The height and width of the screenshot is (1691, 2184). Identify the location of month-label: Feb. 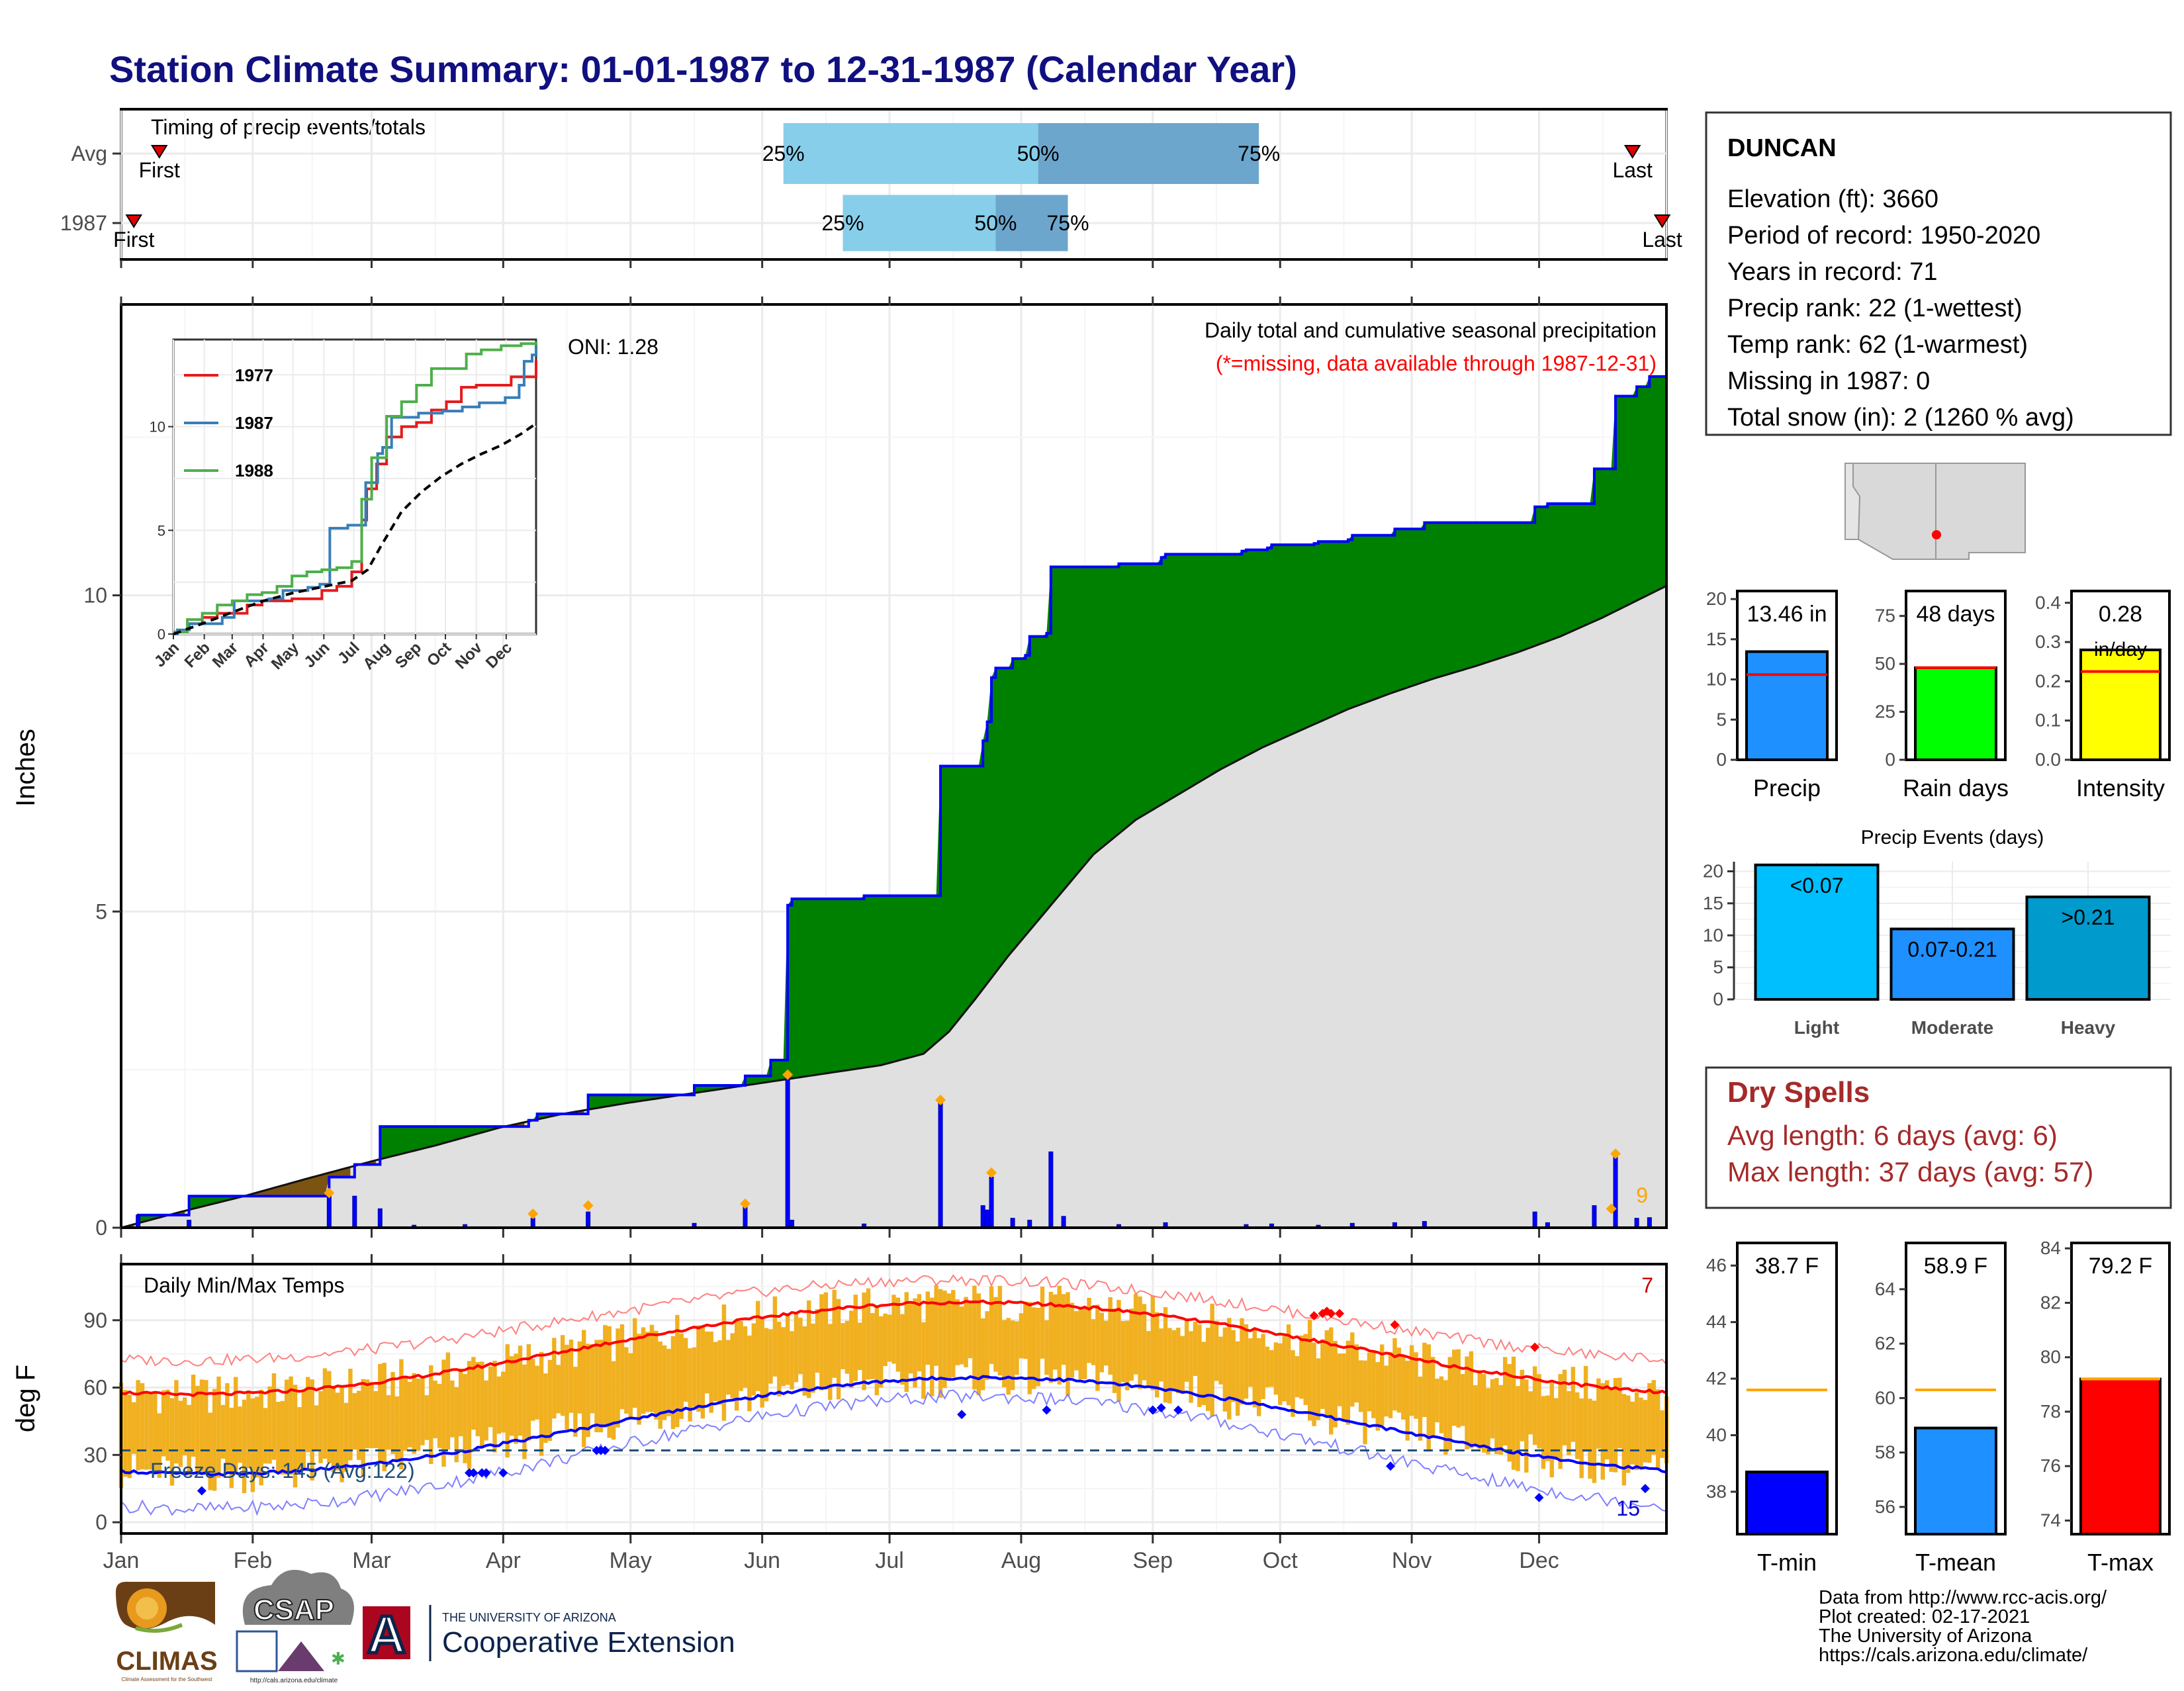
(253, 1561).